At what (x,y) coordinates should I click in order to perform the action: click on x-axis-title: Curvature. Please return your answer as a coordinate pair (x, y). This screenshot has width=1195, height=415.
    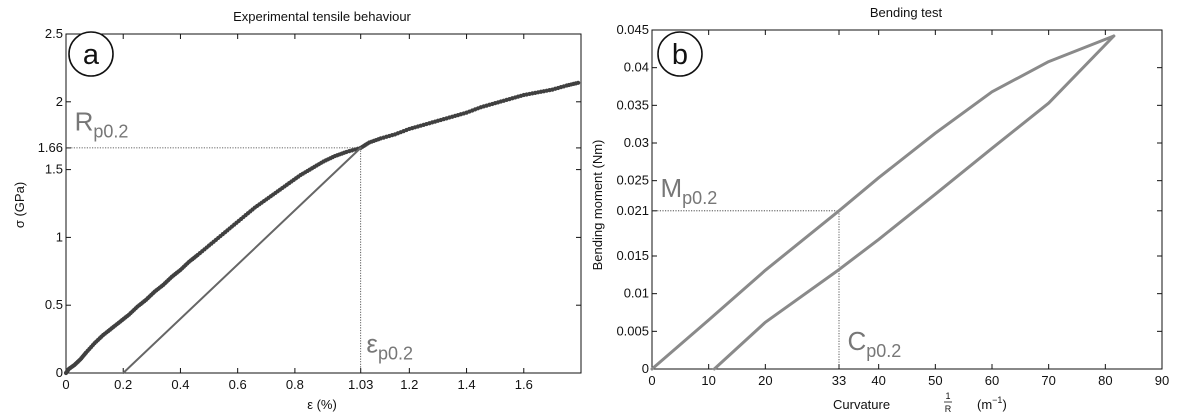
    Looking at the image, I should click on (861, 404).